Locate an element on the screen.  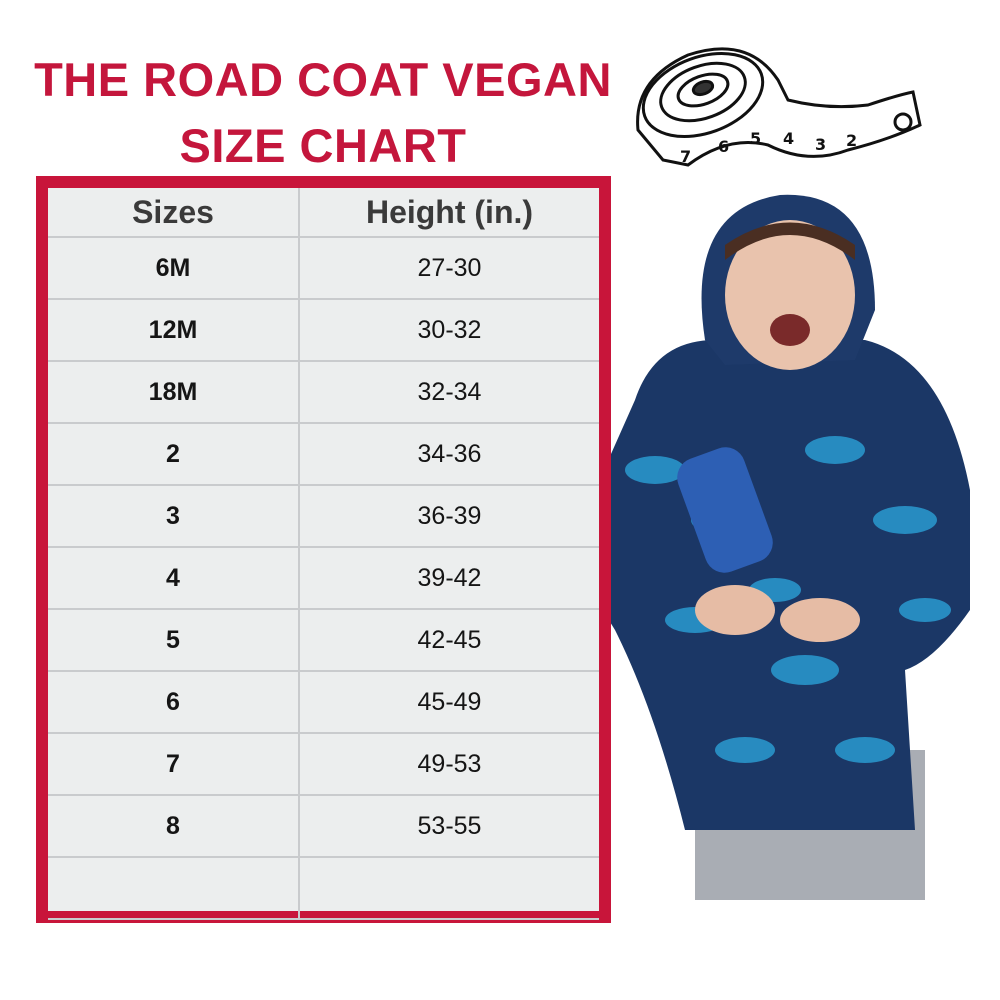
size-cell: 2 is located at coordinates (174, 454).